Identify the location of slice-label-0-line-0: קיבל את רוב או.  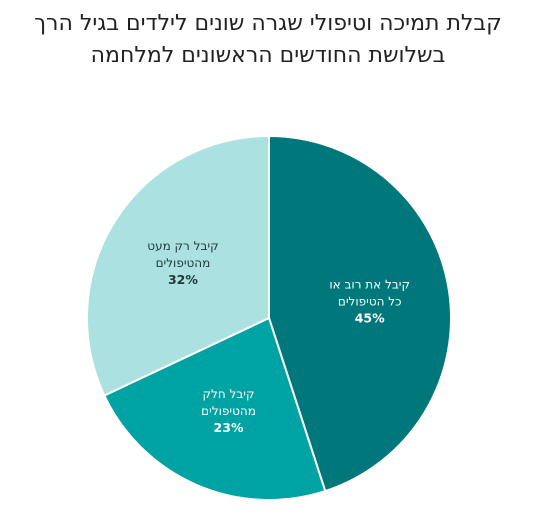
(369, 285).